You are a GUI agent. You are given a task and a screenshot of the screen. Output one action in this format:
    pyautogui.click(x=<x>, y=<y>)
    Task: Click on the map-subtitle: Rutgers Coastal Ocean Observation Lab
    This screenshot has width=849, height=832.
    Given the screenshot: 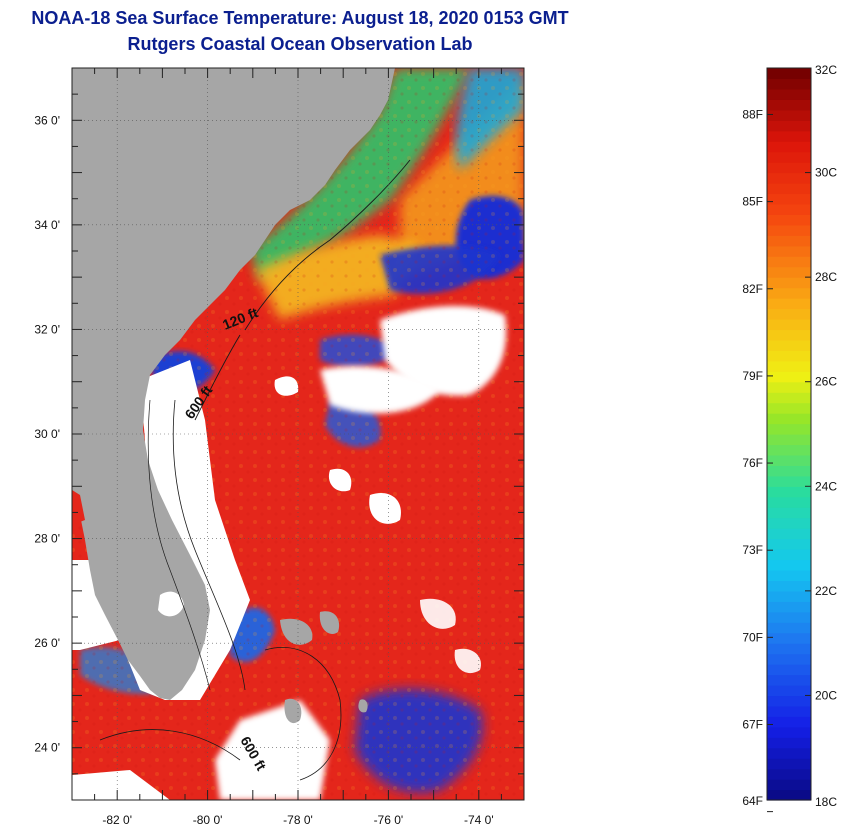 What is the action you would take?
    pyautogui.click(x=300, y=44)
    